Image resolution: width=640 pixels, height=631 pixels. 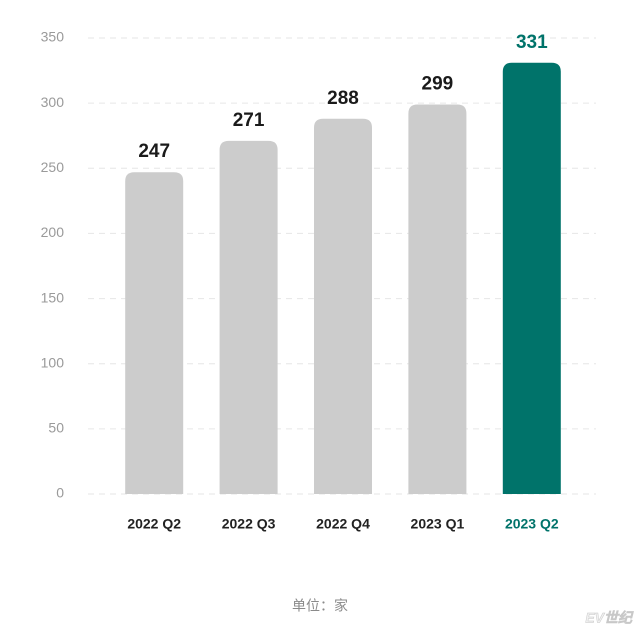 I want to click on y-tick-label: 200, so click(x=53, y=232).